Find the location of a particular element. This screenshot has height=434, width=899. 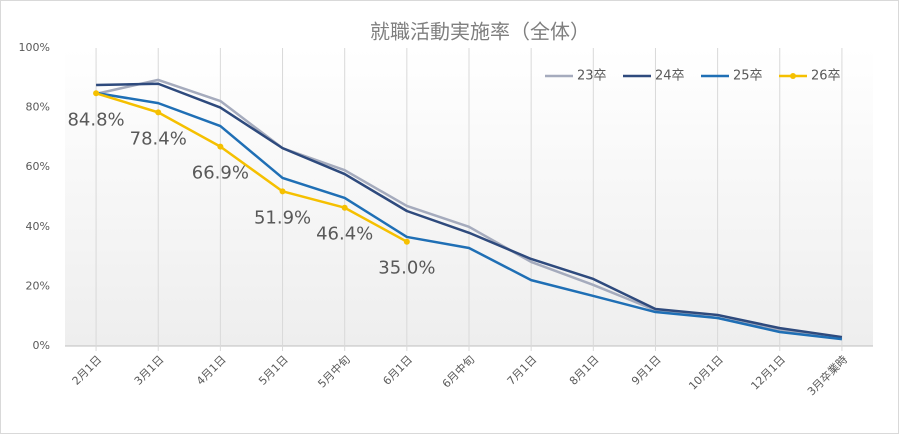

y-tick-label: 100% is located at coordinates (34, 47).